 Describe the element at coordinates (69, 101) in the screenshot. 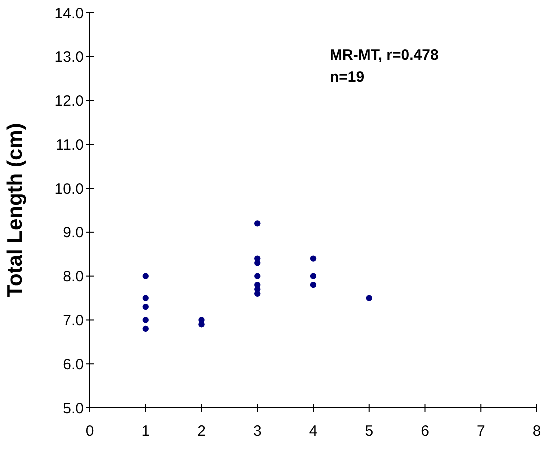

I see `y-tick-label: 12.0` at that location.